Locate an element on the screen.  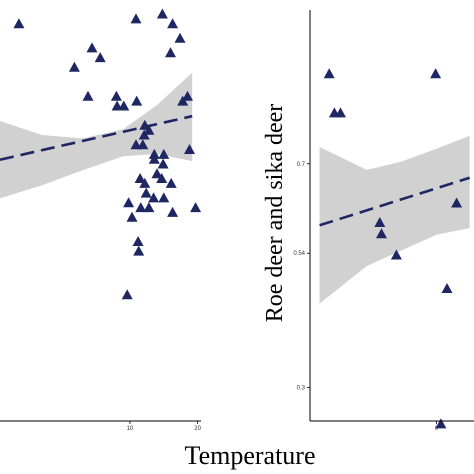
x-axis-title: Temperature is located at coordinates (250, 455).